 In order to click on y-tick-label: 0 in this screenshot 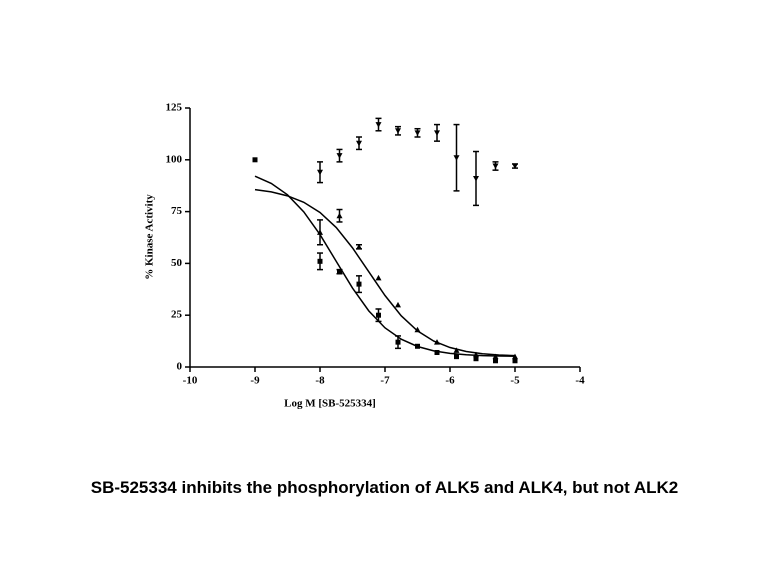, I will do `click(180, 367)`.